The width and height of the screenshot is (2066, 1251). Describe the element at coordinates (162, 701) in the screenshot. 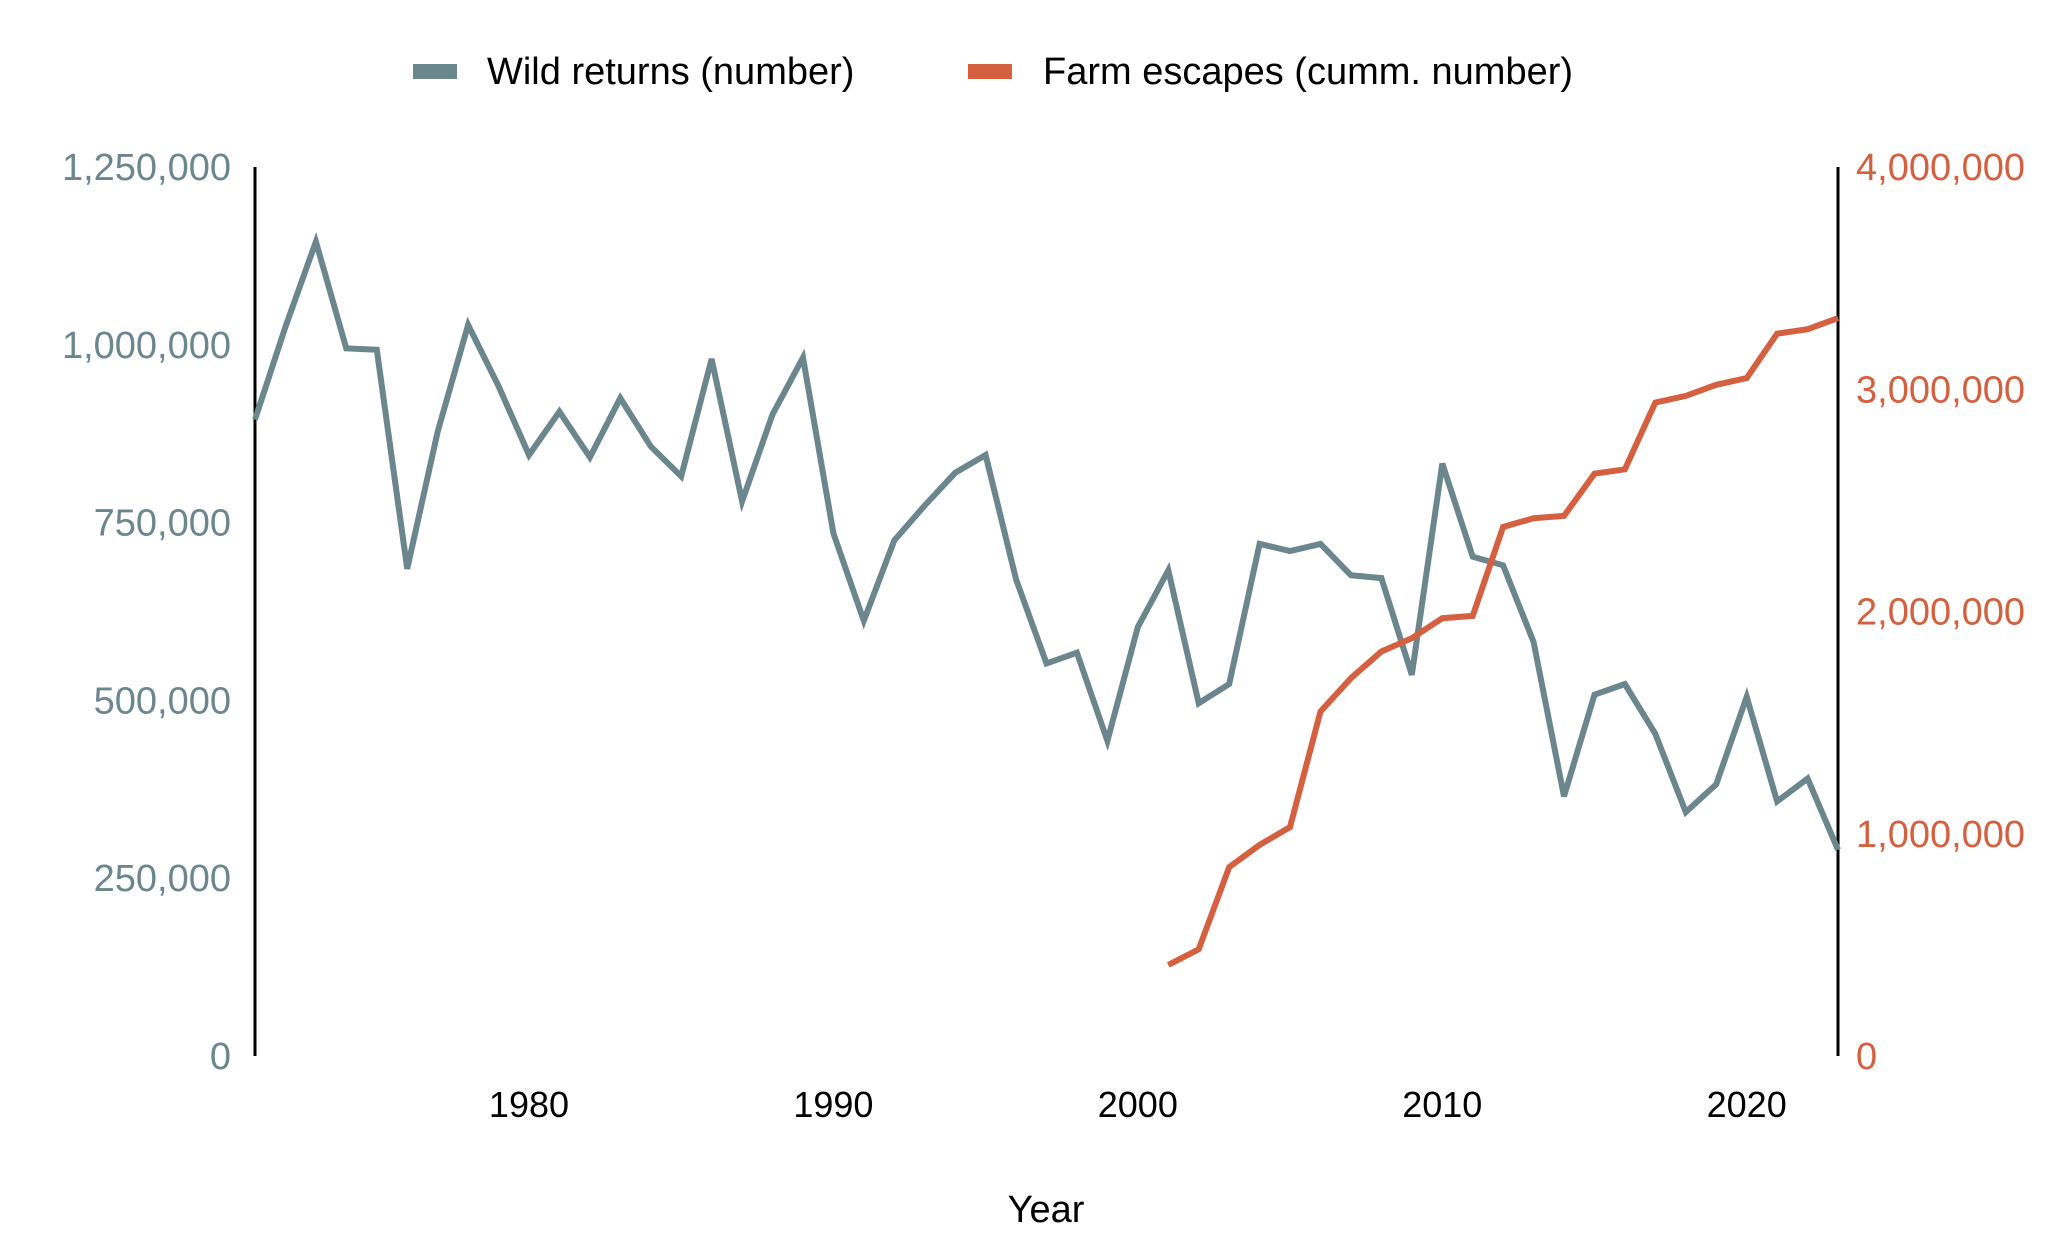

I see `left-axis-tick-label: 500,000` at that location.